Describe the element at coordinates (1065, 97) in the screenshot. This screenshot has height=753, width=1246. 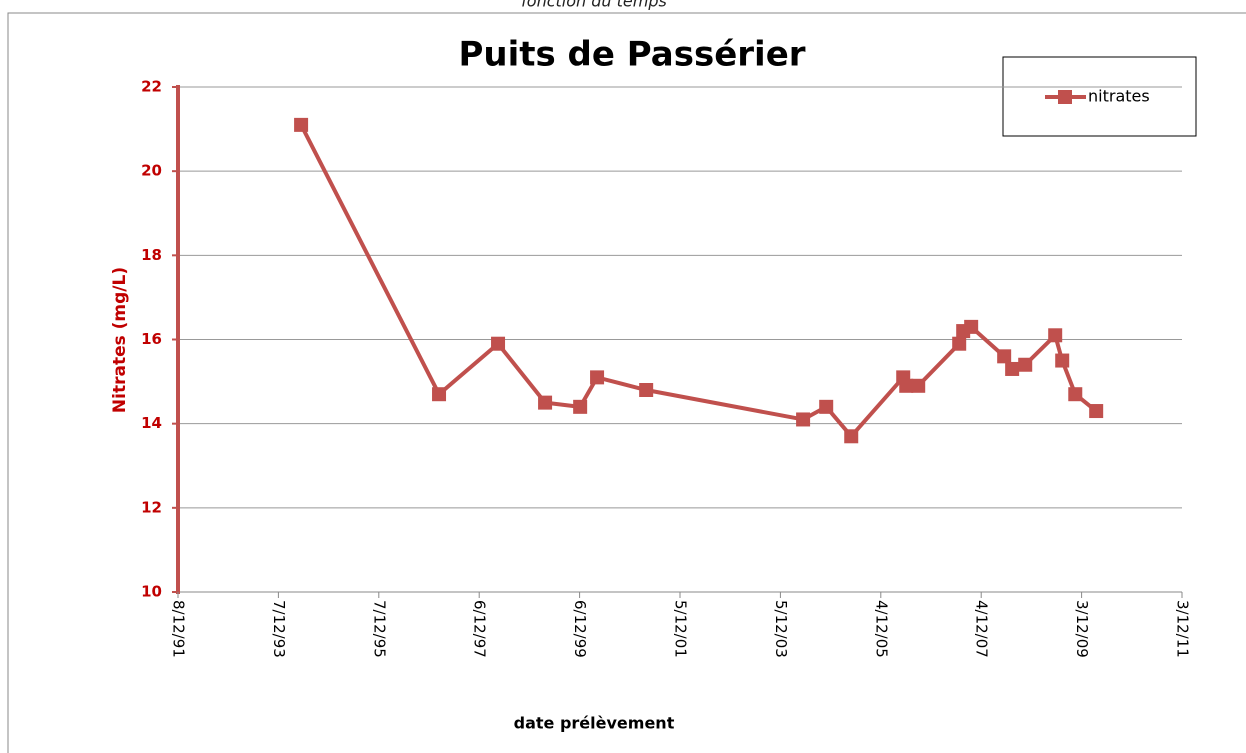
I see `legend-marker` at that location.